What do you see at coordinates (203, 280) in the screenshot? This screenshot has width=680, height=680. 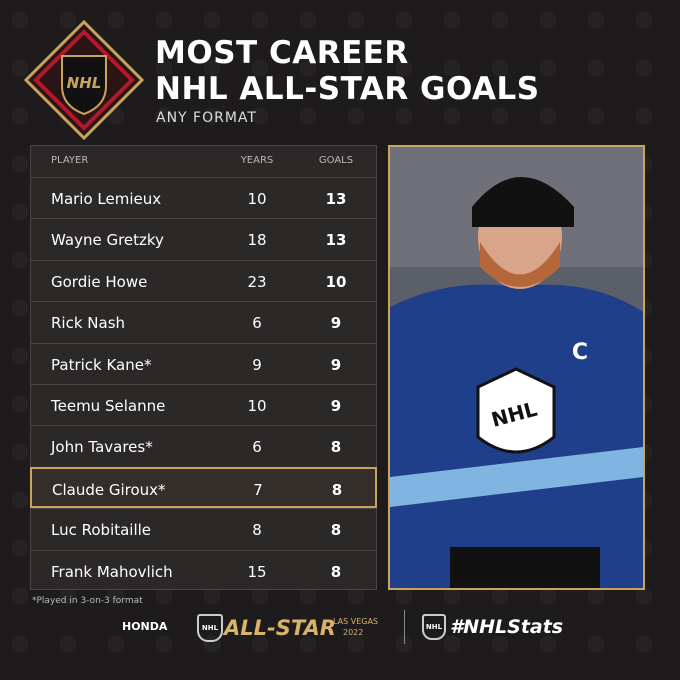 I see `table-row: Gordie Howe 23 10` at bounding box center [203, 280].